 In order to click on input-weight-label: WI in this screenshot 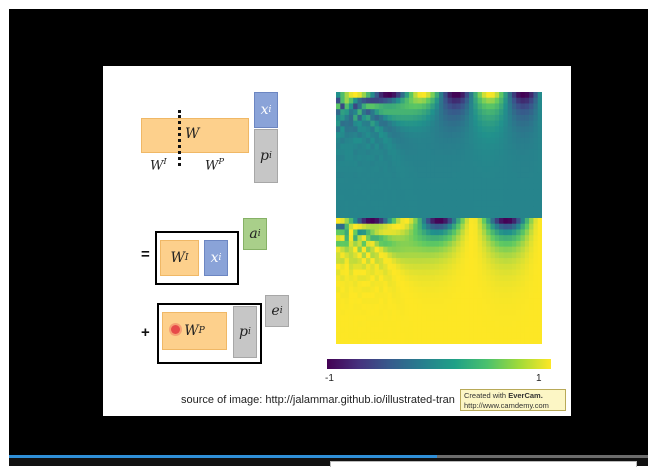, I will do `click(158, 165)`.